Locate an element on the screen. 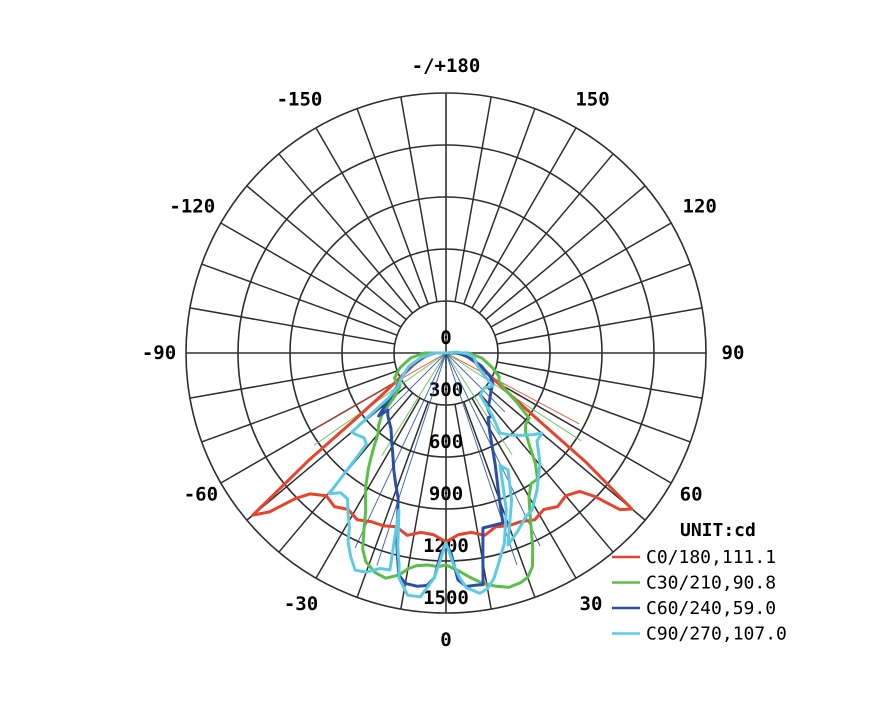  legend-entry-label: C60/240,59.0 is located at coordinates (711, 608).